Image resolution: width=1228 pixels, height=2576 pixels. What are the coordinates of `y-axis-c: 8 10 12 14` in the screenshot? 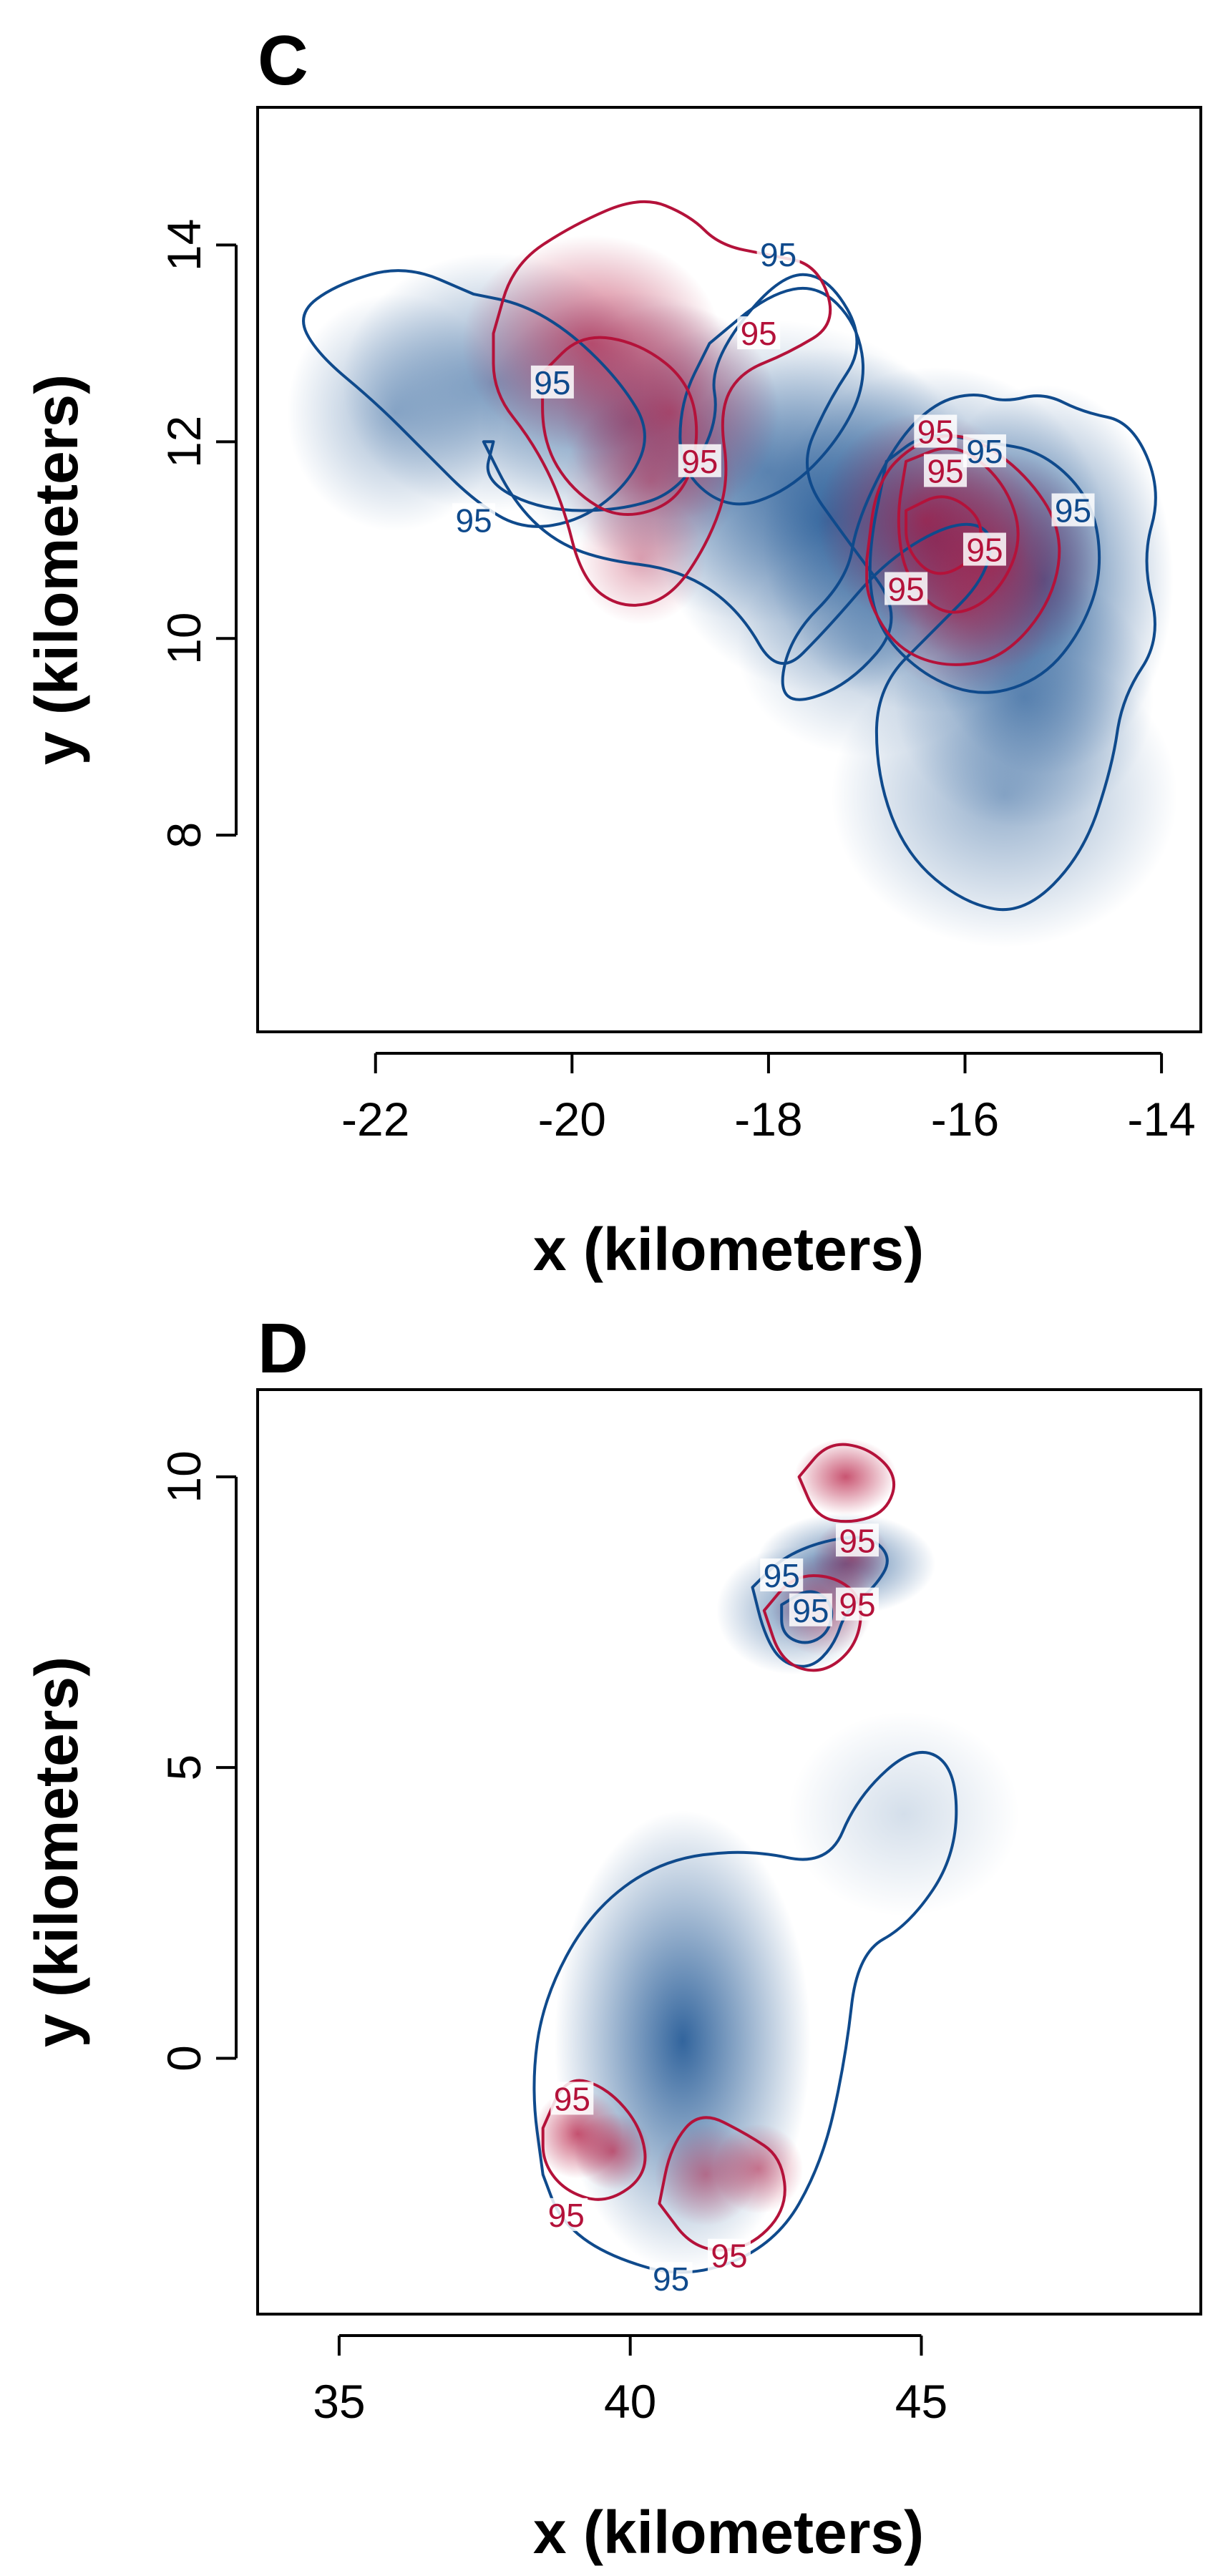 It's located at (197, 534).